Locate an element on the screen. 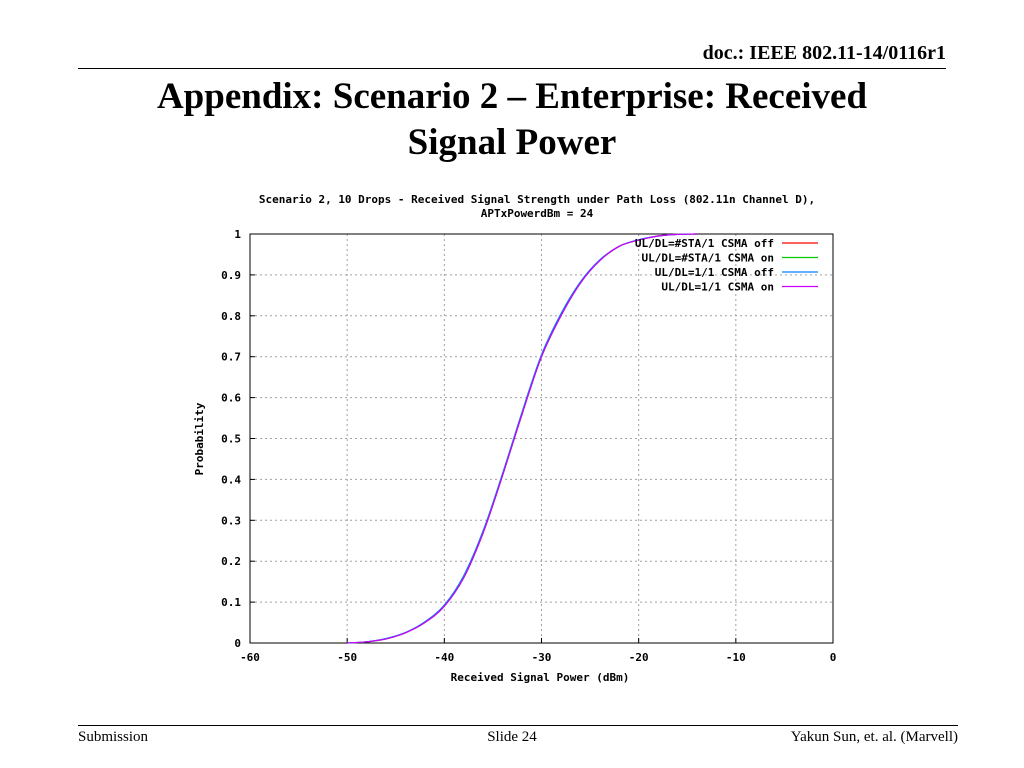  footer-authors: Yakun Sun, et. al. (Marvell) is located at coordinates (874, 737).